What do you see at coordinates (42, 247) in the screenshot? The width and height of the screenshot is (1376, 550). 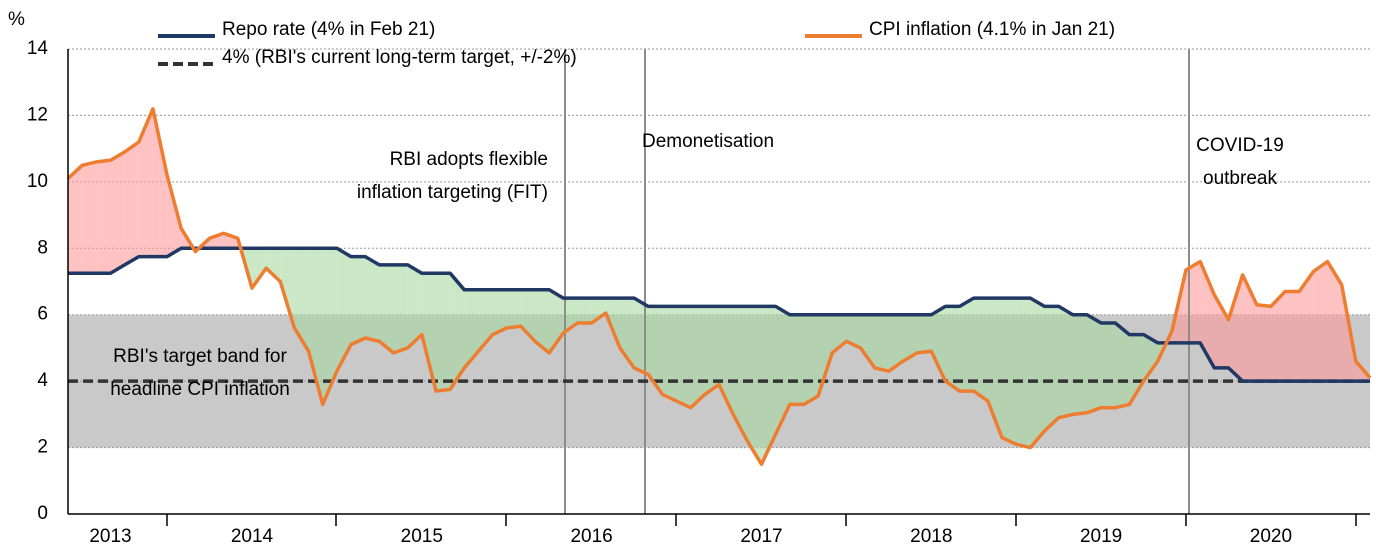 I see `y-tick-label: 8` at bounding box center [42, 247].